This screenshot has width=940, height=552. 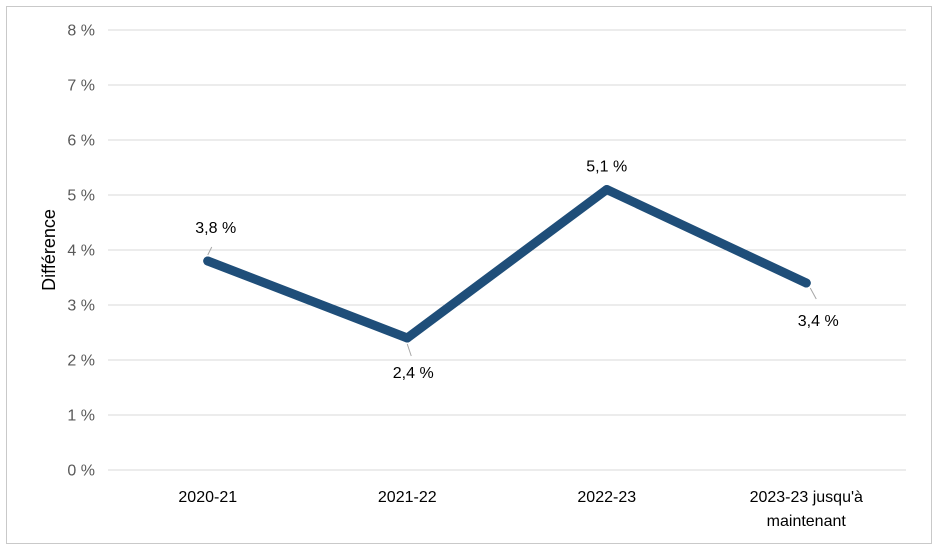 What do you see at coordinates (407, 497) in the screenshot?
I see `x-category-label: 2021-22` at bounding box center [407, 497].